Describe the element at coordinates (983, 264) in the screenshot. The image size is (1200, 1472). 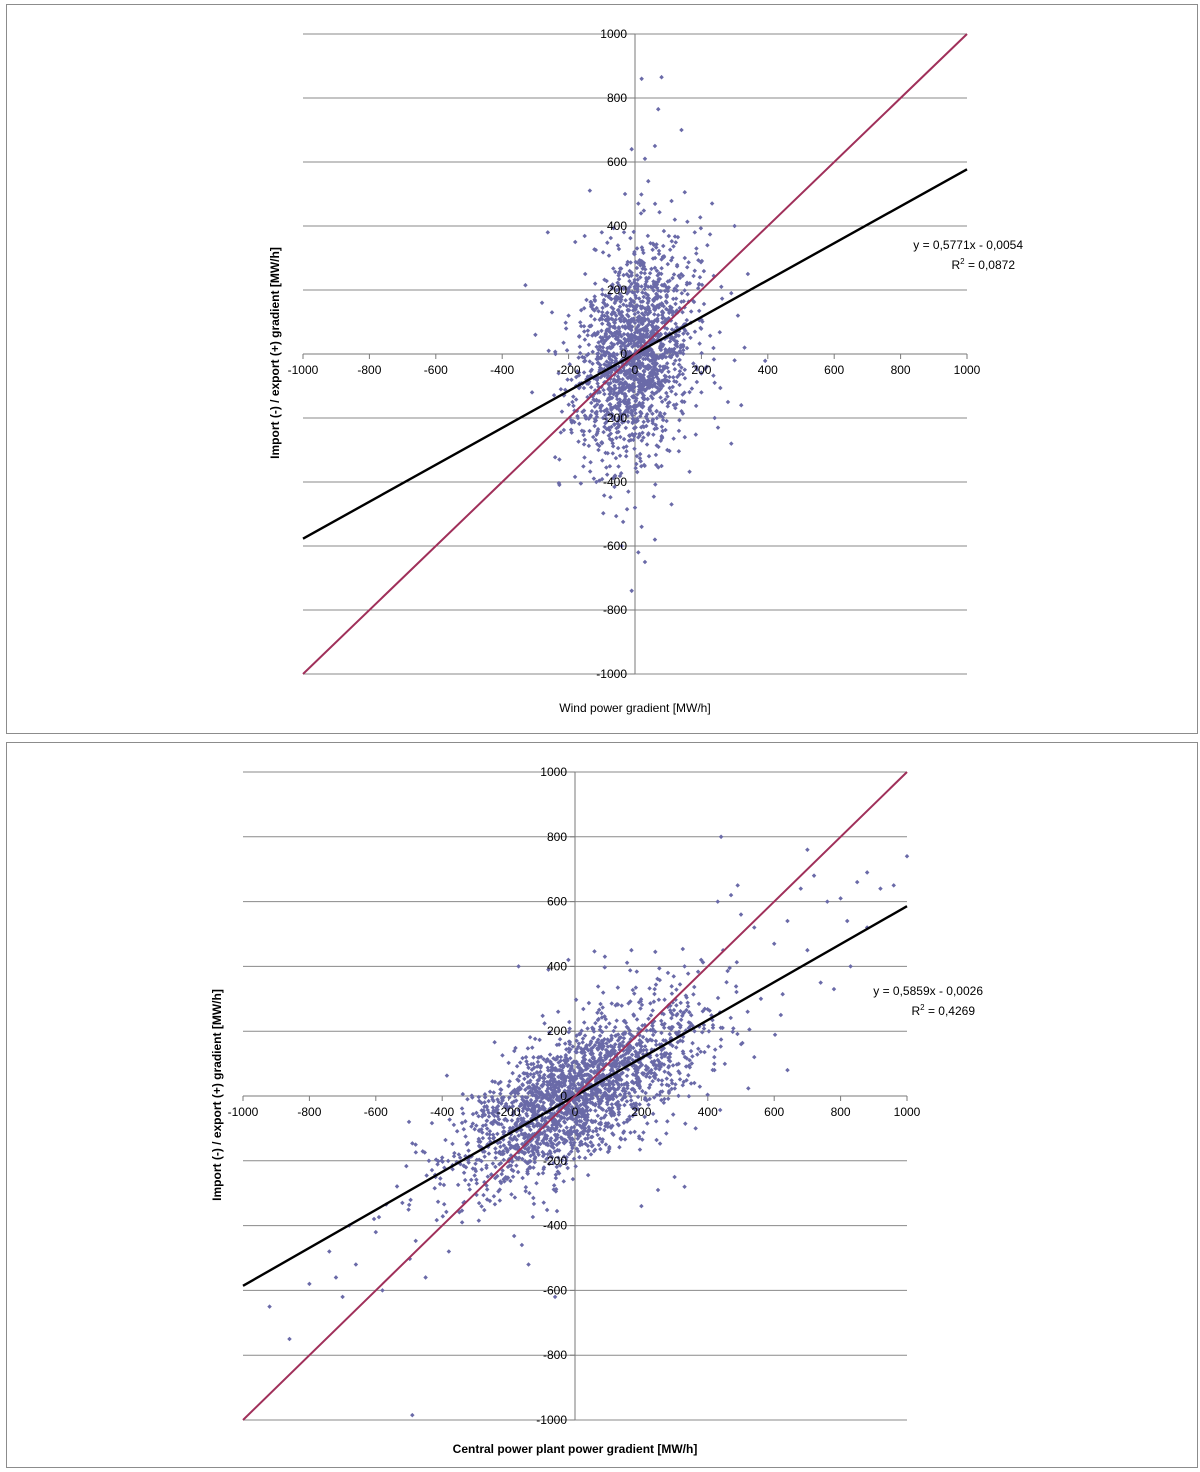
I see `r-squared: R2 = 0,0872` at that location.